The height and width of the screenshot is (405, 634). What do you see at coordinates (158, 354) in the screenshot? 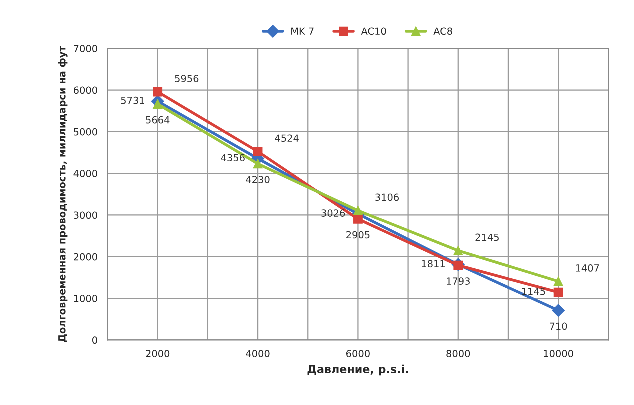
I see `x-tick-label: 2000` at bounding box center [158, 354].